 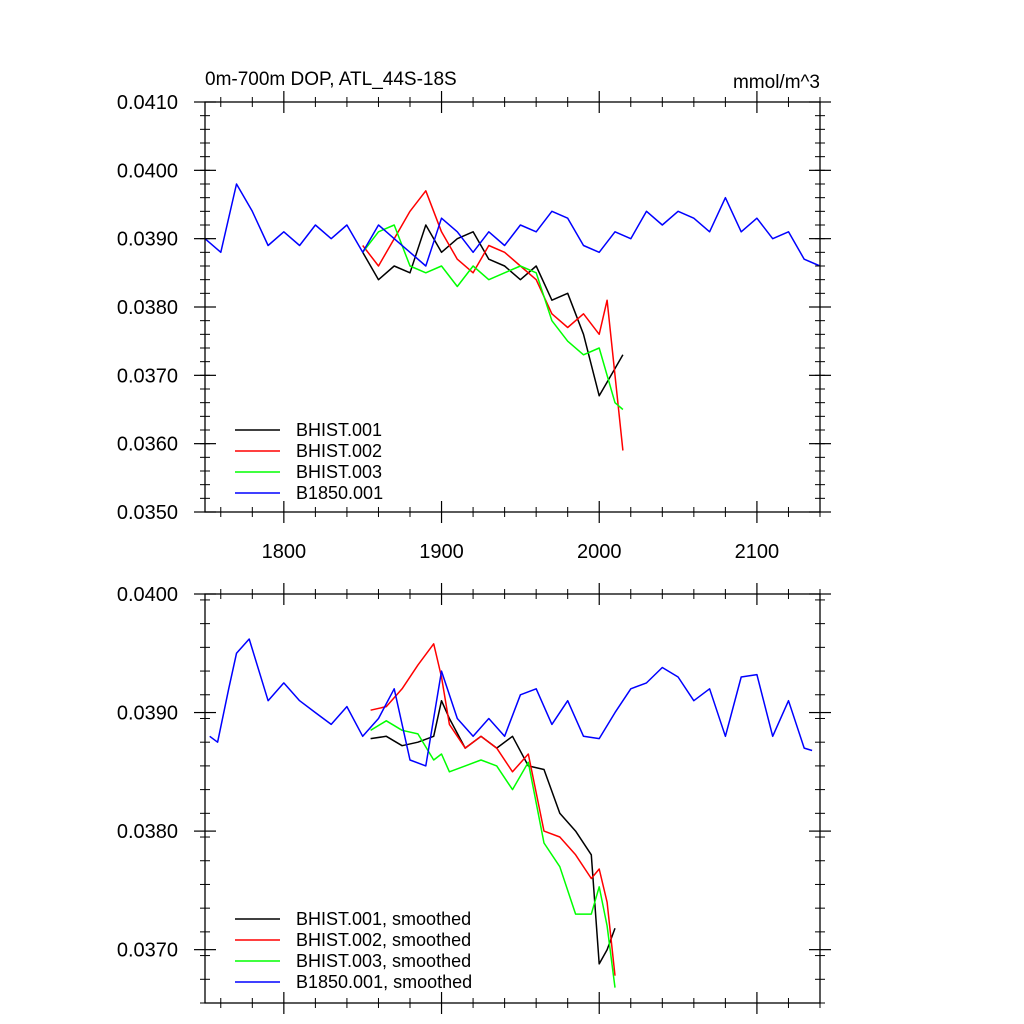 I want to click on series-line-bhist-002-smoothed, so click(x=493, y=809).